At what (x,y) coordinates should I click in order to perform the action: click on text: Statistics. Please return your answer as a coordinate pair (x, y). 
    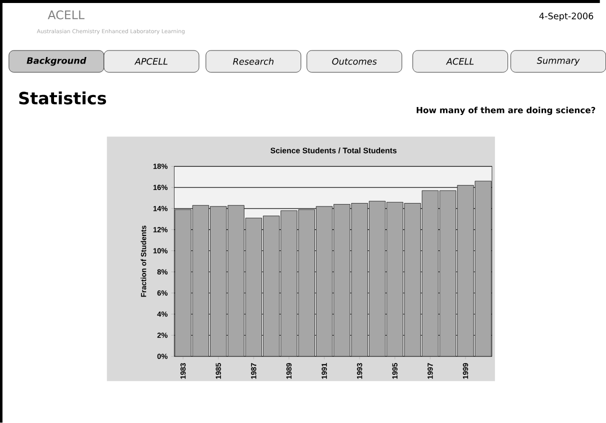
    Looking at the image, I should click on (62, 98).